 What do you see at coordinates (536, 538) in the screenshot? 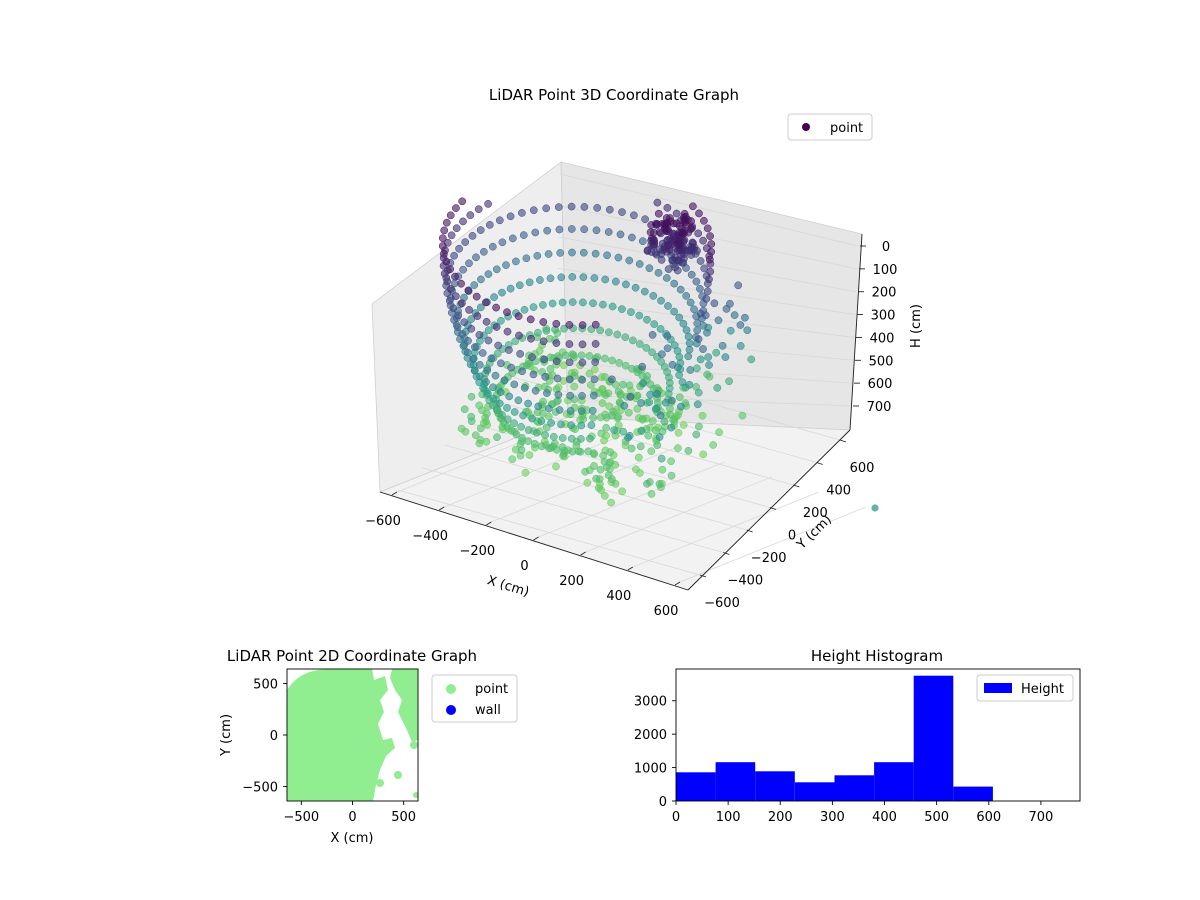
I see `x-tick-mark-3d` at bounding box center [536, 538].